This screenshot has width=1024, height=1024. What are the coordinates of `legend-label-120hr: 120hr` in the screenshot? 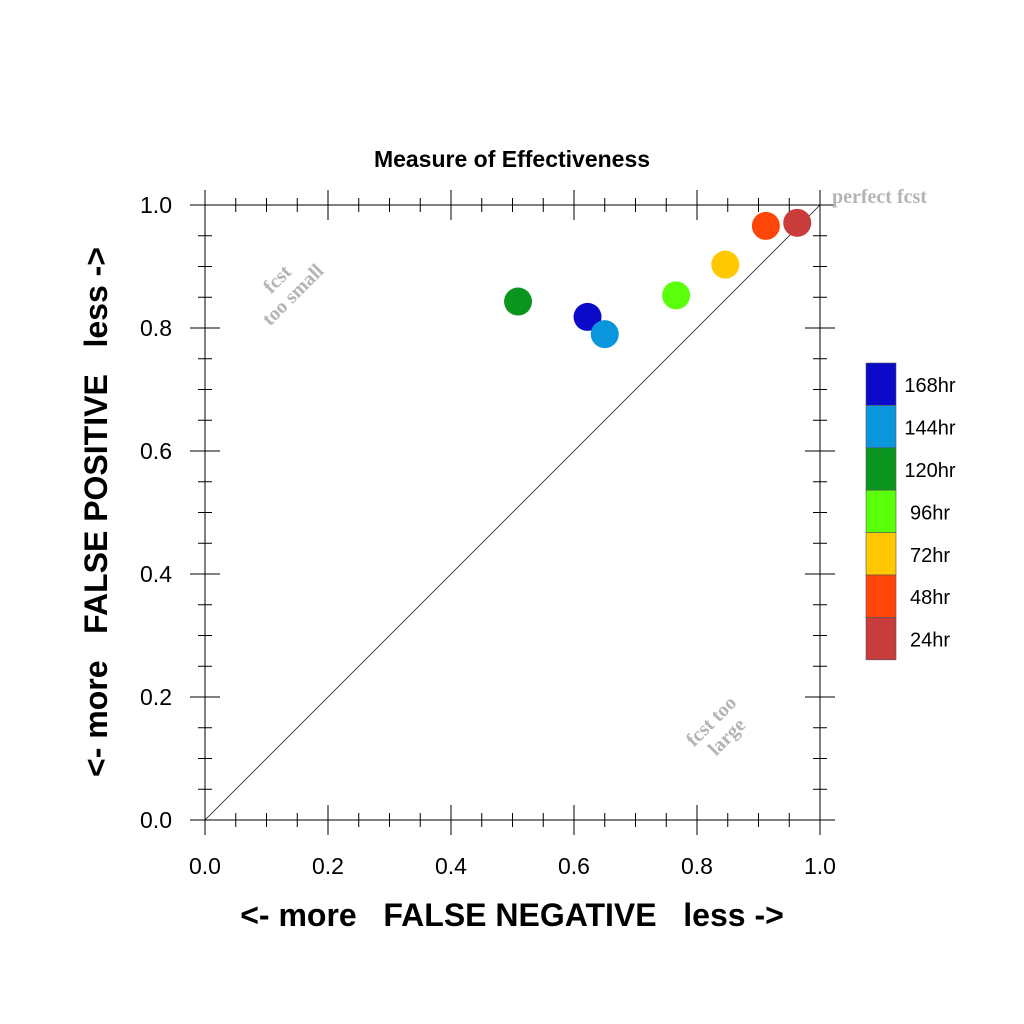 It's located at (929, 471).